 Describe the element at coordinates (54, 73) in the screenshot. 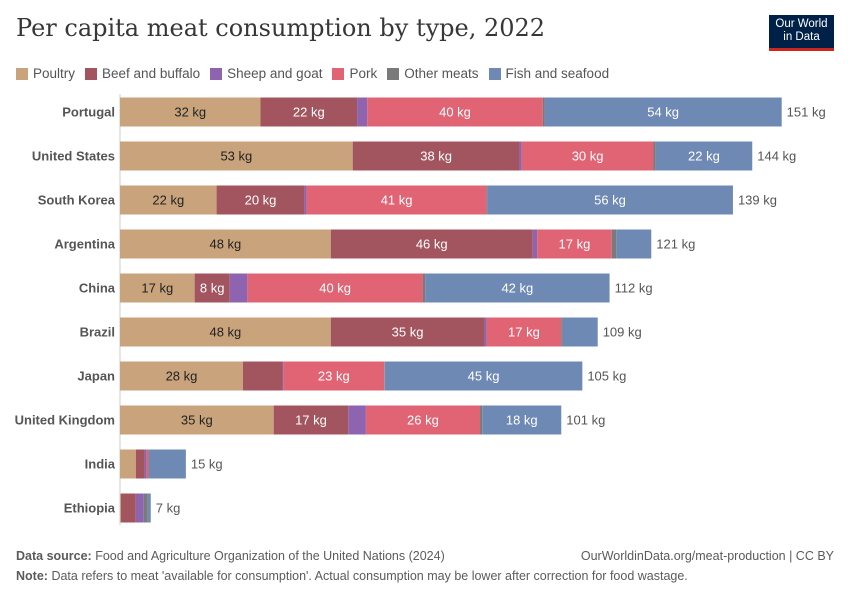

I see `legend-label: Poultry` at that location.